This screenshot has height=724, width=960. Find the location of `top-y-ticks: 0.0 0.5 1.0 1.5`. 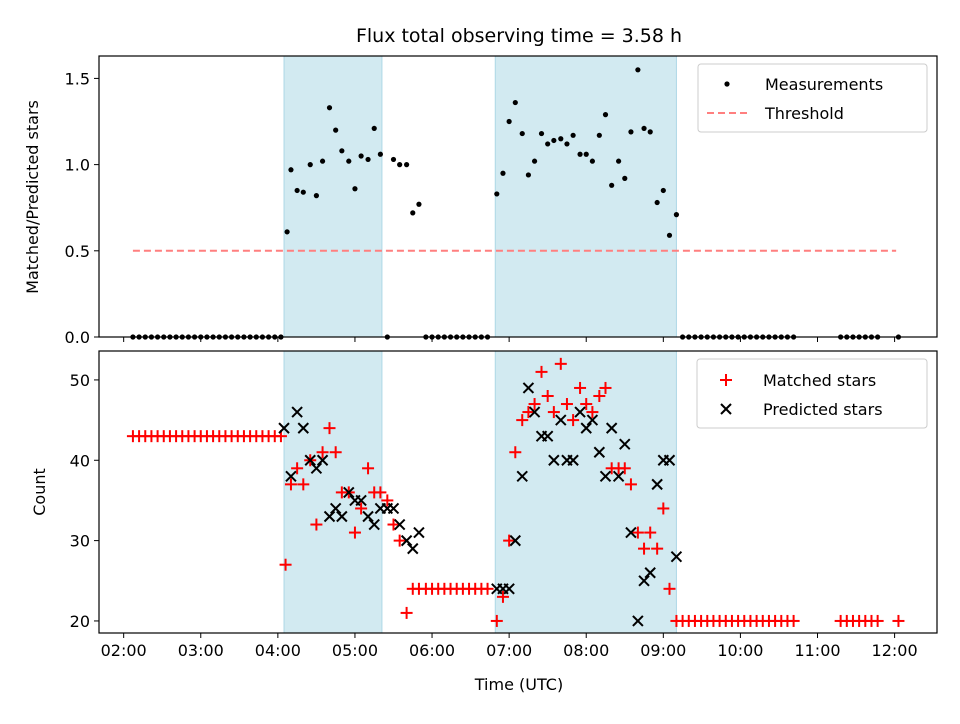

top-y-ticks: 0.0 0.5 1.0 1.5 is located at coordinates (82, 208).